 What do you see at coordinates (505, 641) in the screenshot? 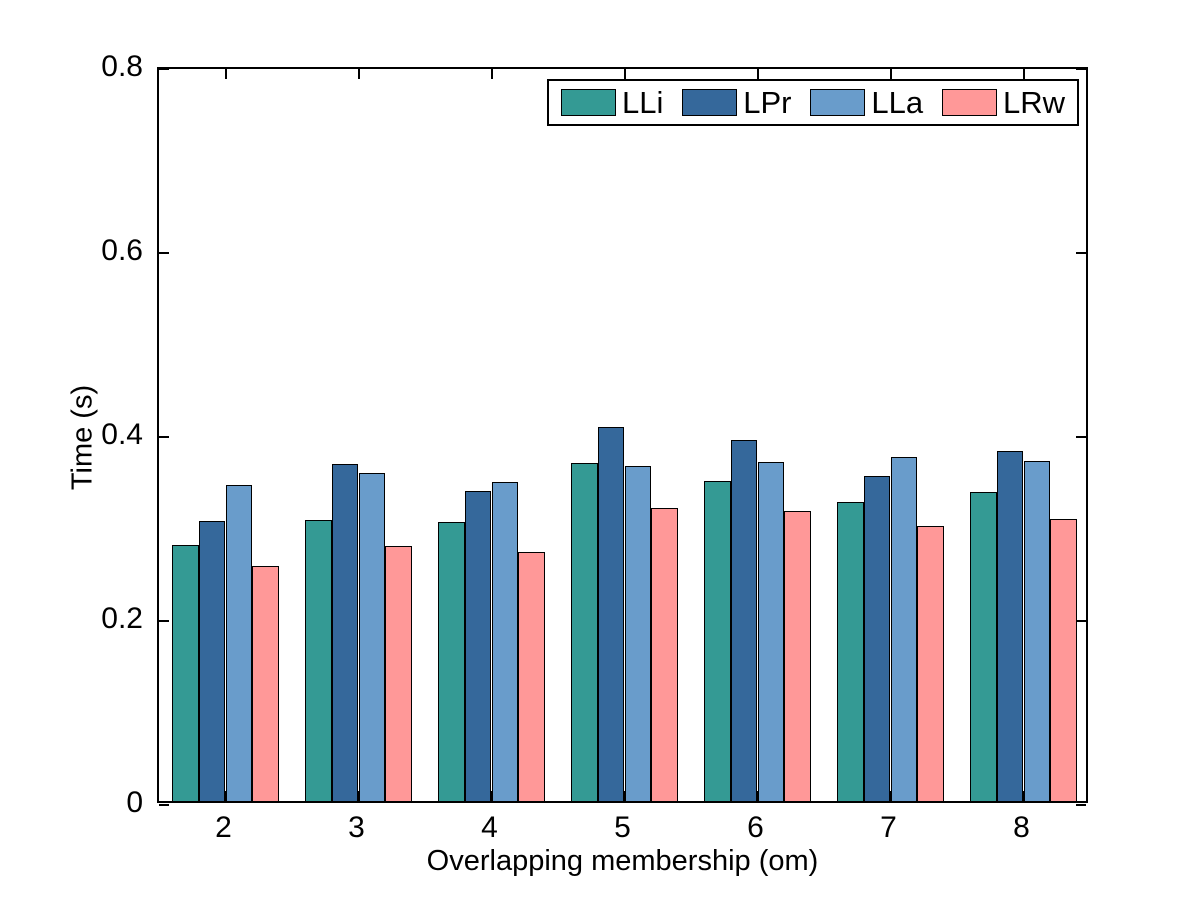
I see `bar-LLa-om4` at bounding box center [505, 641].